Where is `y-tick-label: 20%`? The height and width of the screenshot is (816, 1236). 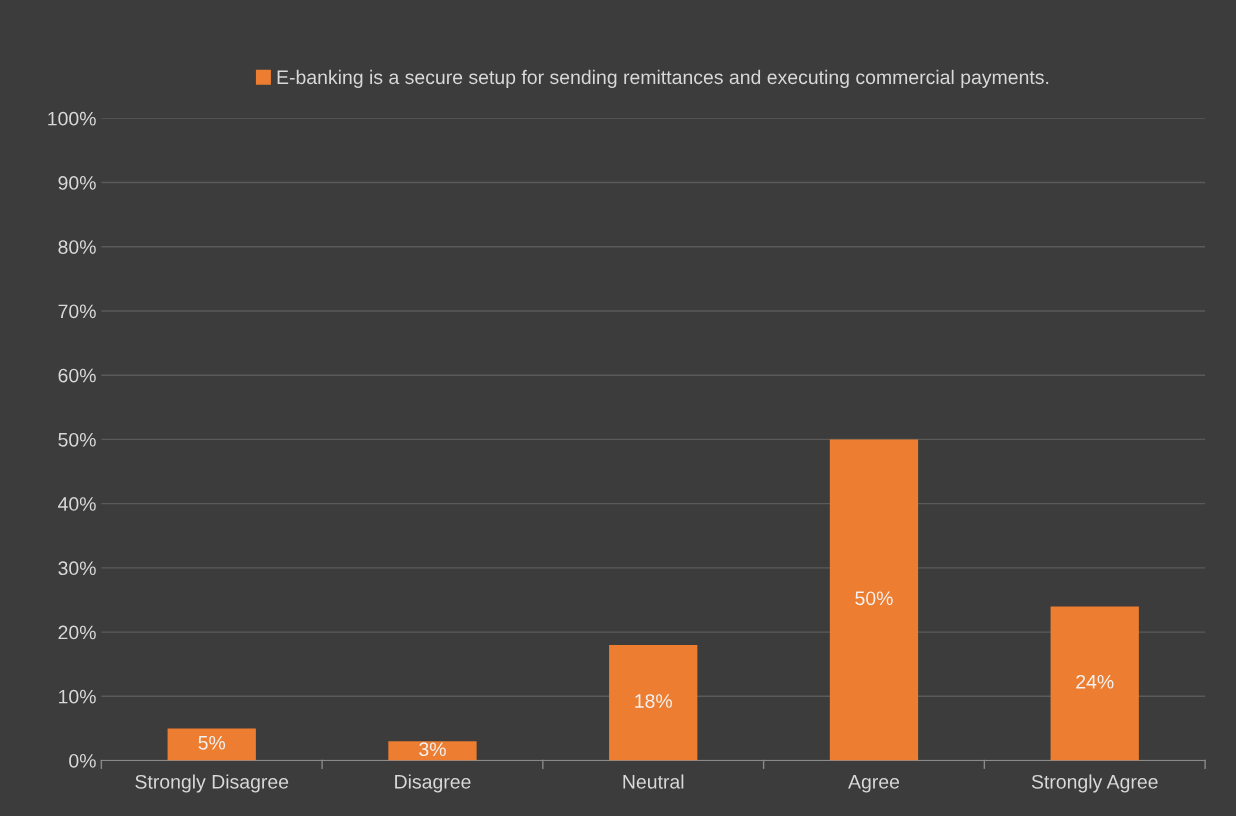 y-tick-label: 20% is located at coordinates (77, 632).